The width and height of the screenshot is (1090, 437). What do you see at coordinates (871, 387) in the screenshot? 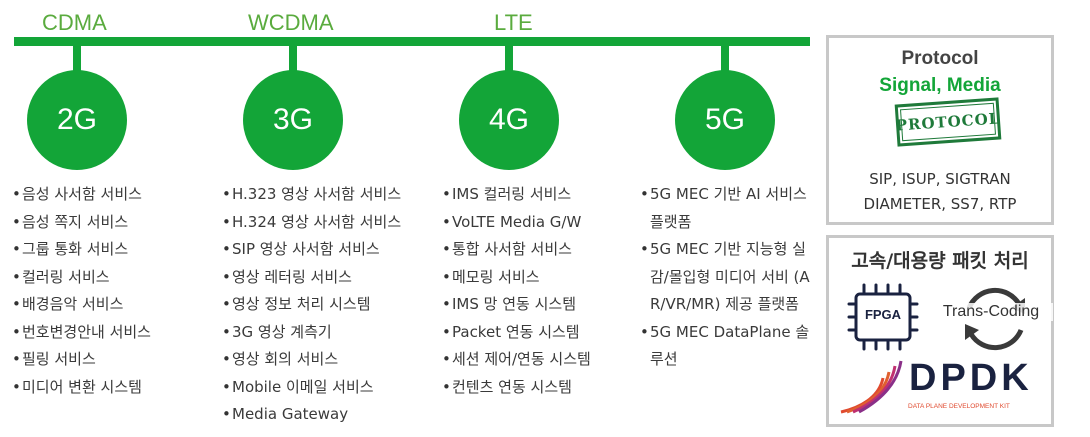
I see `dpdk-logo-icon` at bounding box center [871, 387].